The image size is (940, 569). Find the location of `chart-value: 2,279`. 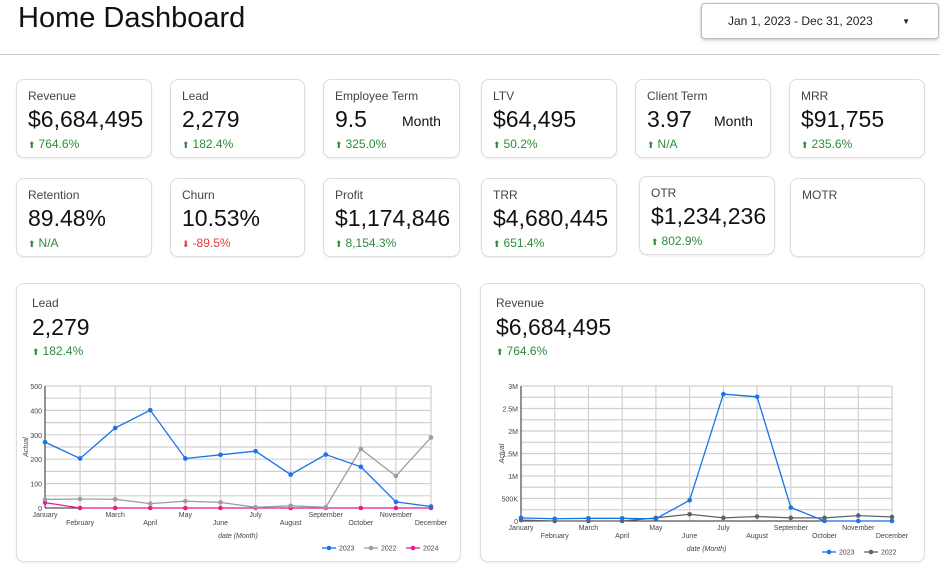

chart-value: 2,279 is located at coordinates (61, 327).